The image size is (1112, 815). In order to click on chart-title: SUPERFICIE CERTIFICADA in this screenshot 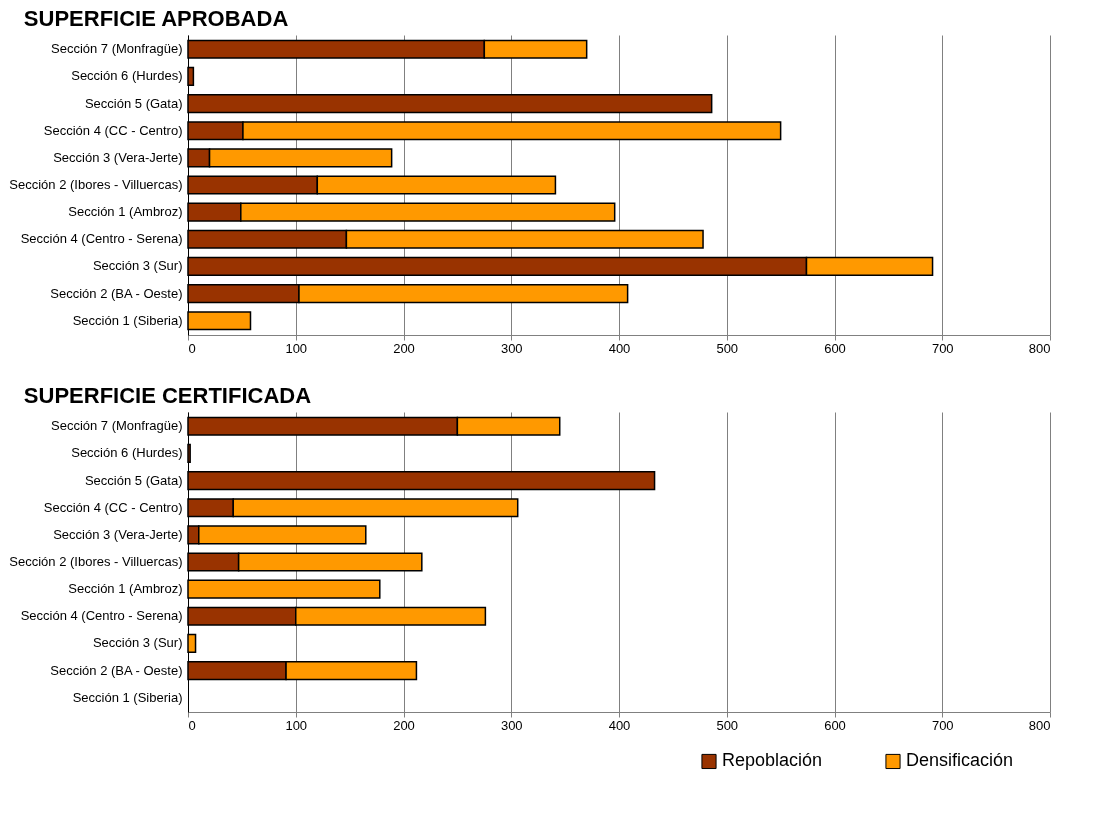, I will do `click(167, 395)`.